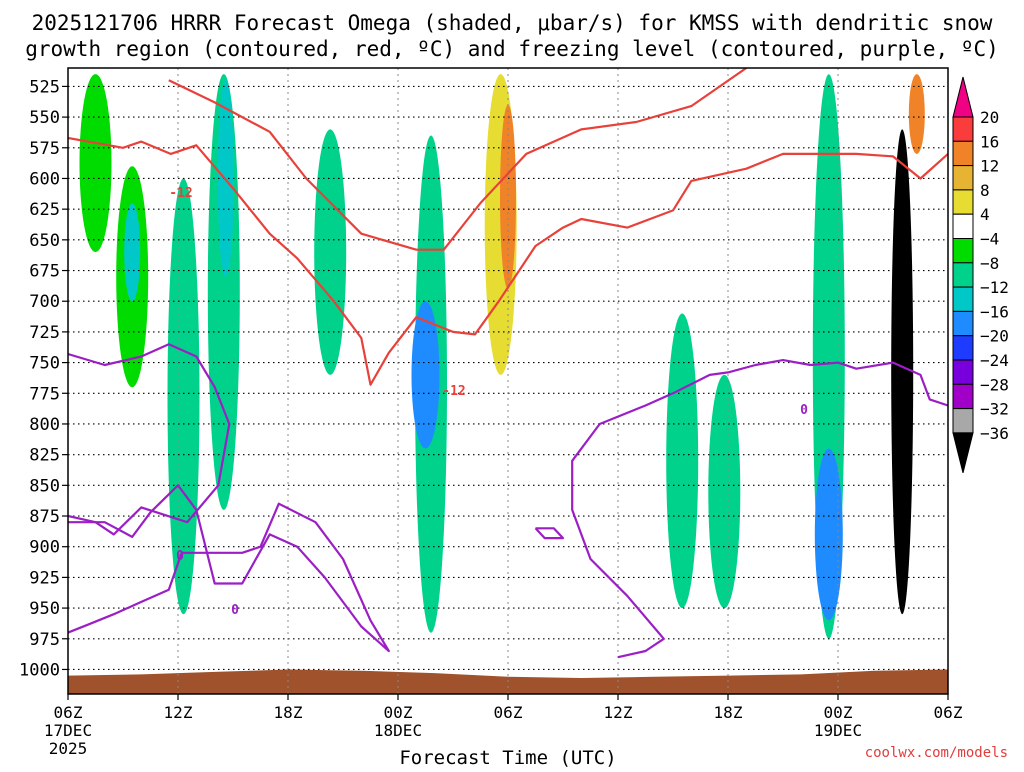  I want to click on y-tick-label: 650, so click(44, 241).